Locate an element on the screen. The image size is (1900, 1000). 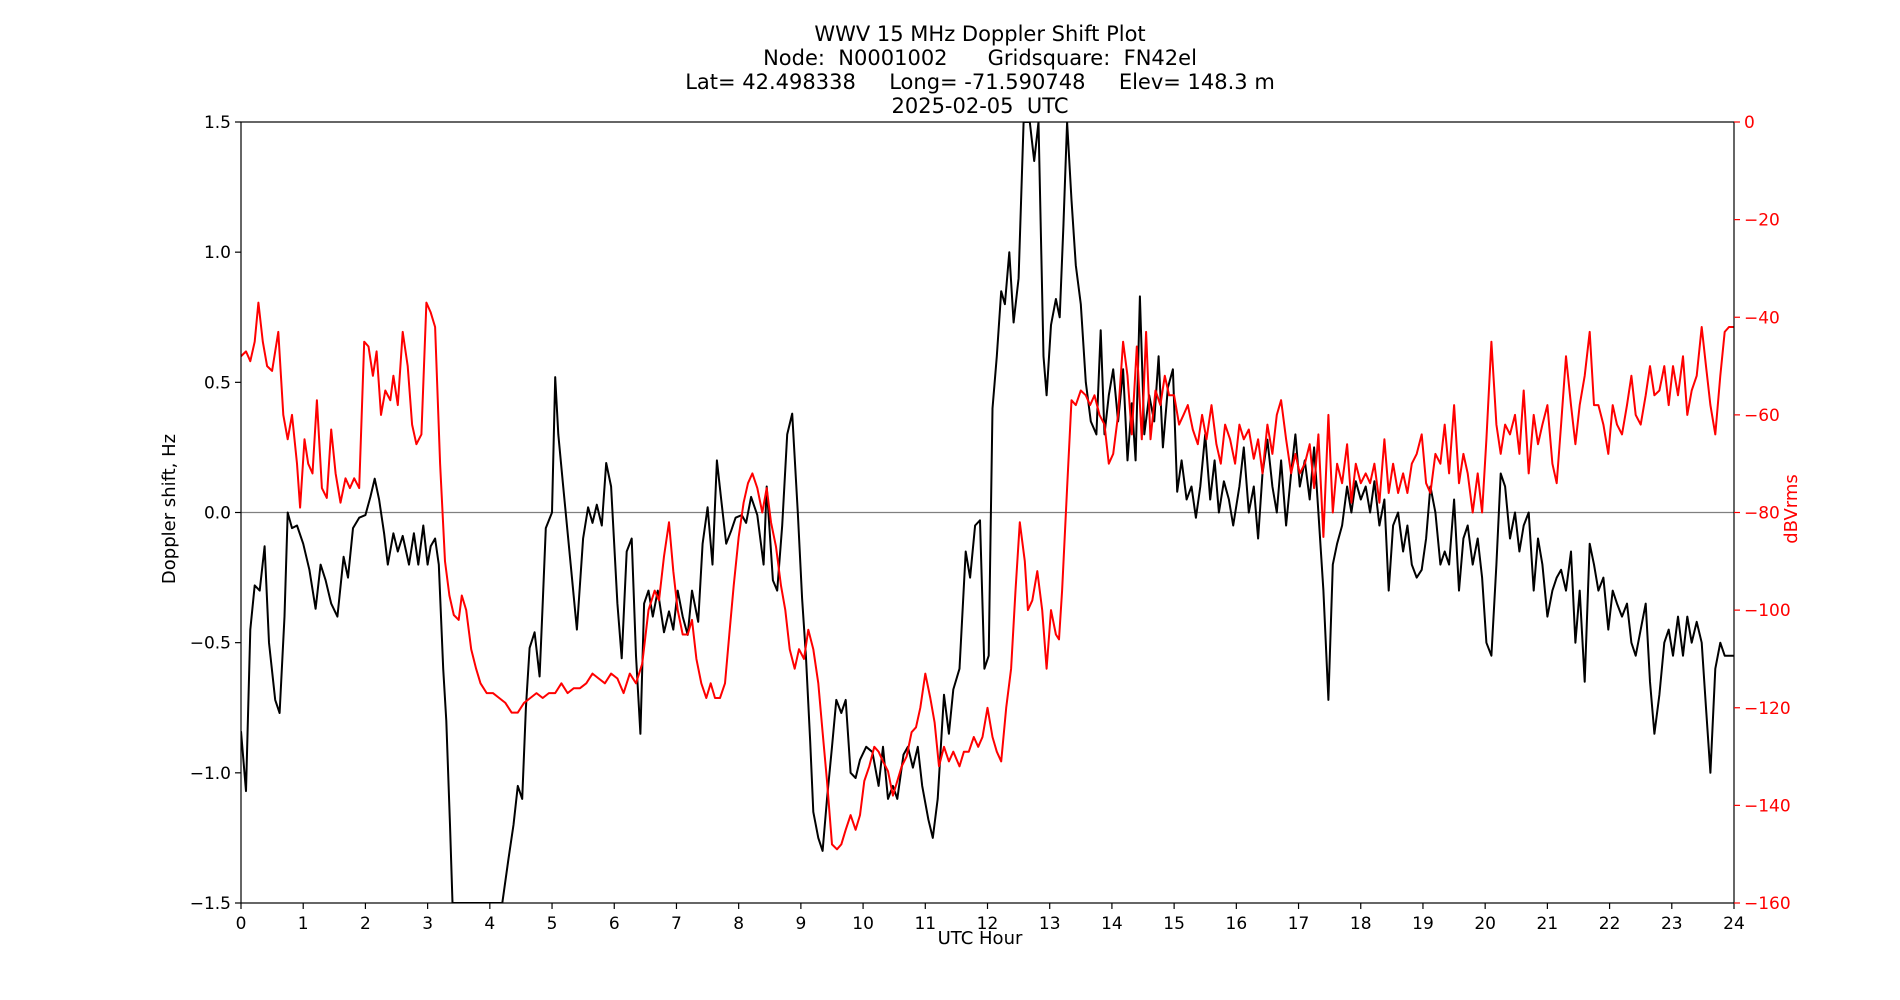
y-right-tick-label: −120 is located at coordinates (1767, 709).